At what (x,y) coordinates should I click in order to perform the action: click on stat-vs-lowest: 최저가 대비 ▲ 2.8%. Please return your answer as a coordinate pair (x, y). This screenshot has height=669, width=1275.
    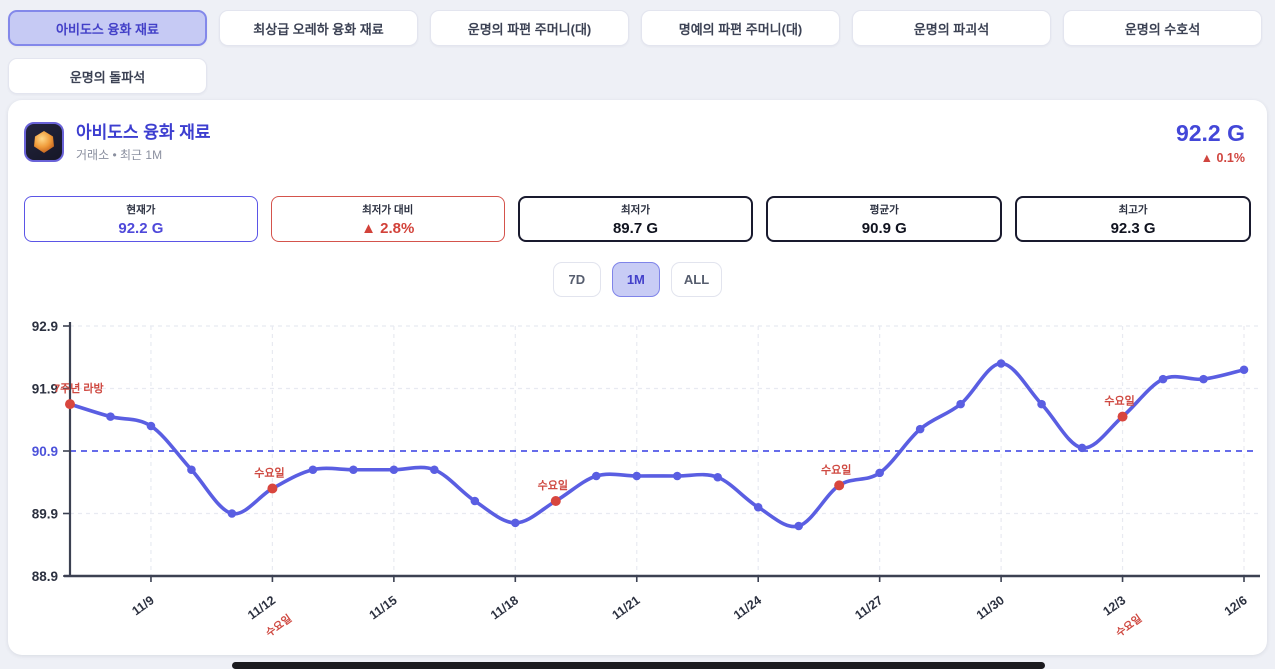
    Looking at the image, I should click on (387, 219).